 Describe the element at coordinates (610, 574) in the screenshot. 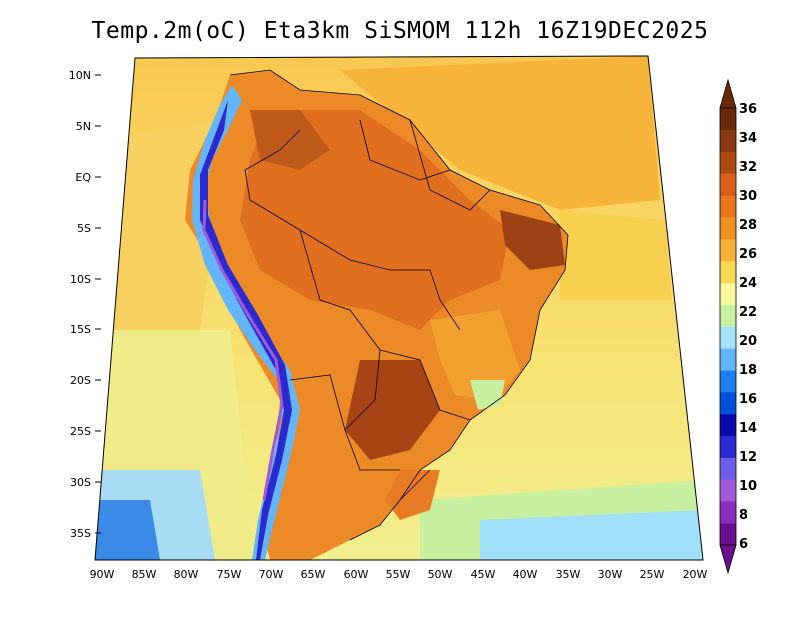

I see `lon-label: 30W` at that location.